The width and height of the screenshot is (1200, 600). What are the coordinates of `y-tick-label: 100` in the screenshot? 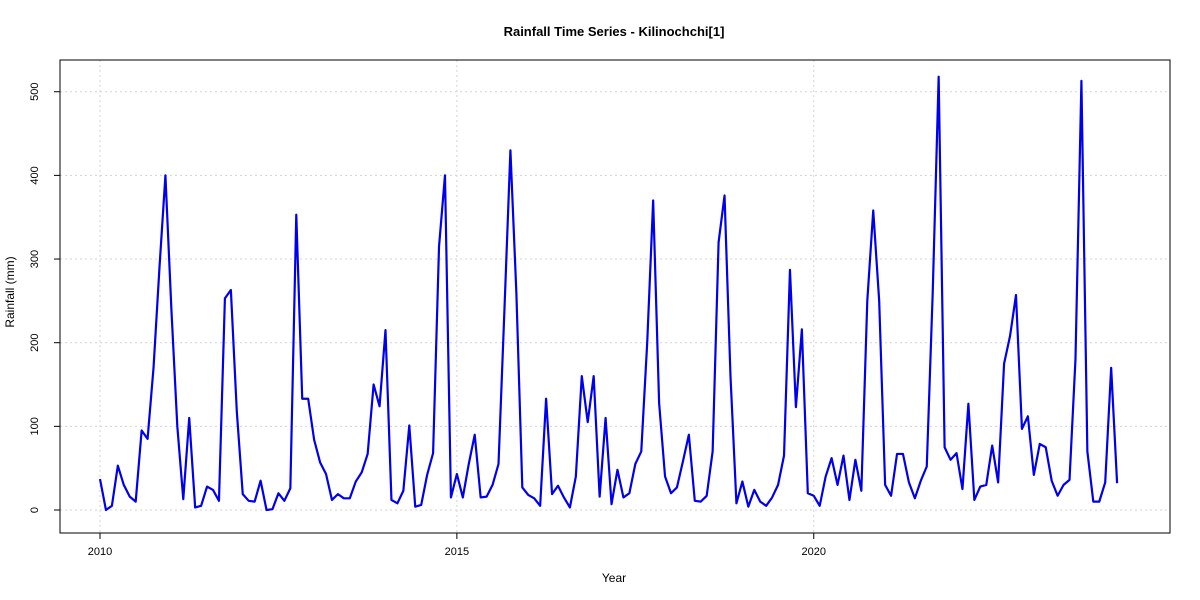 It's located at (35, 426).